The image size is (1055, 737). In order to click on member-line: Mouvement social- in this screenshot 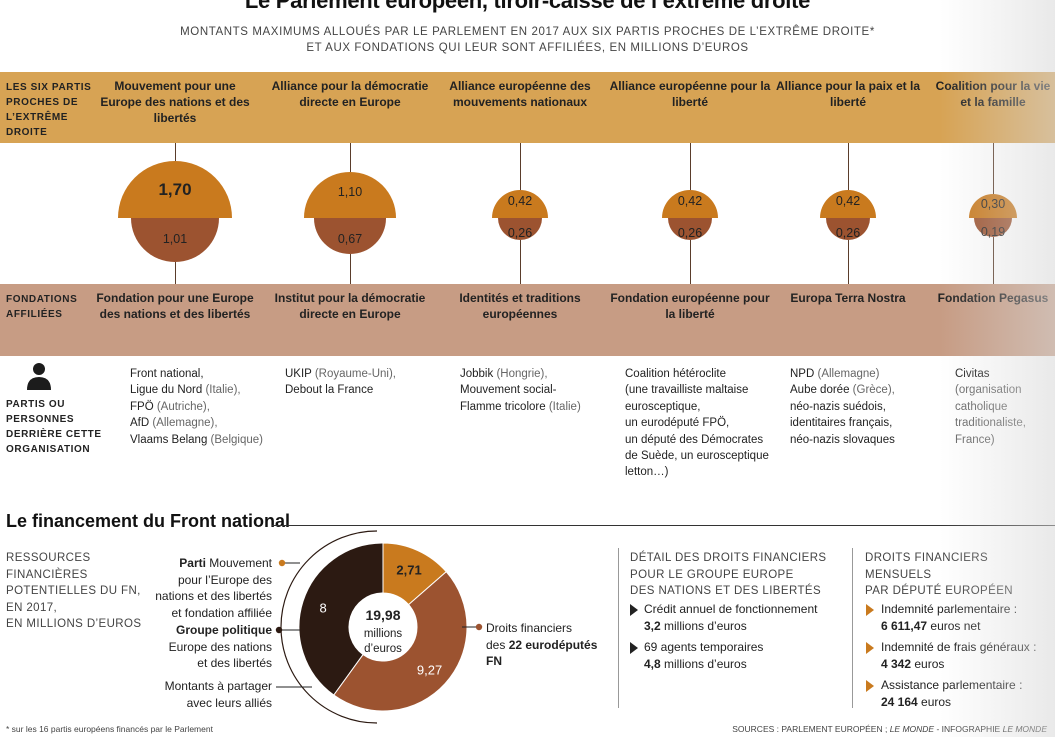, I will do `click(520, 390)`.